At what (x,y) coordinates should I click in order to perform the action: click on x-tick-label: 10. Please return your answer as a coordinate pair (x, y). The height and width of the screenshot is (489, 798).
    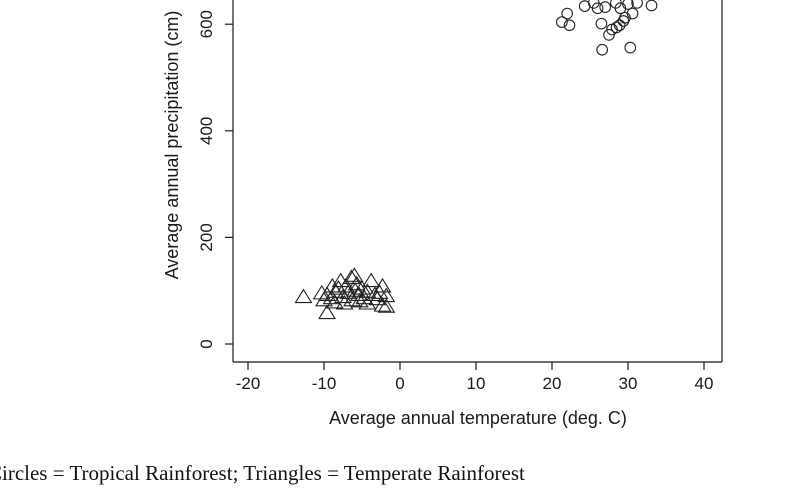
    Looking at the image, I should click on (476, 383).